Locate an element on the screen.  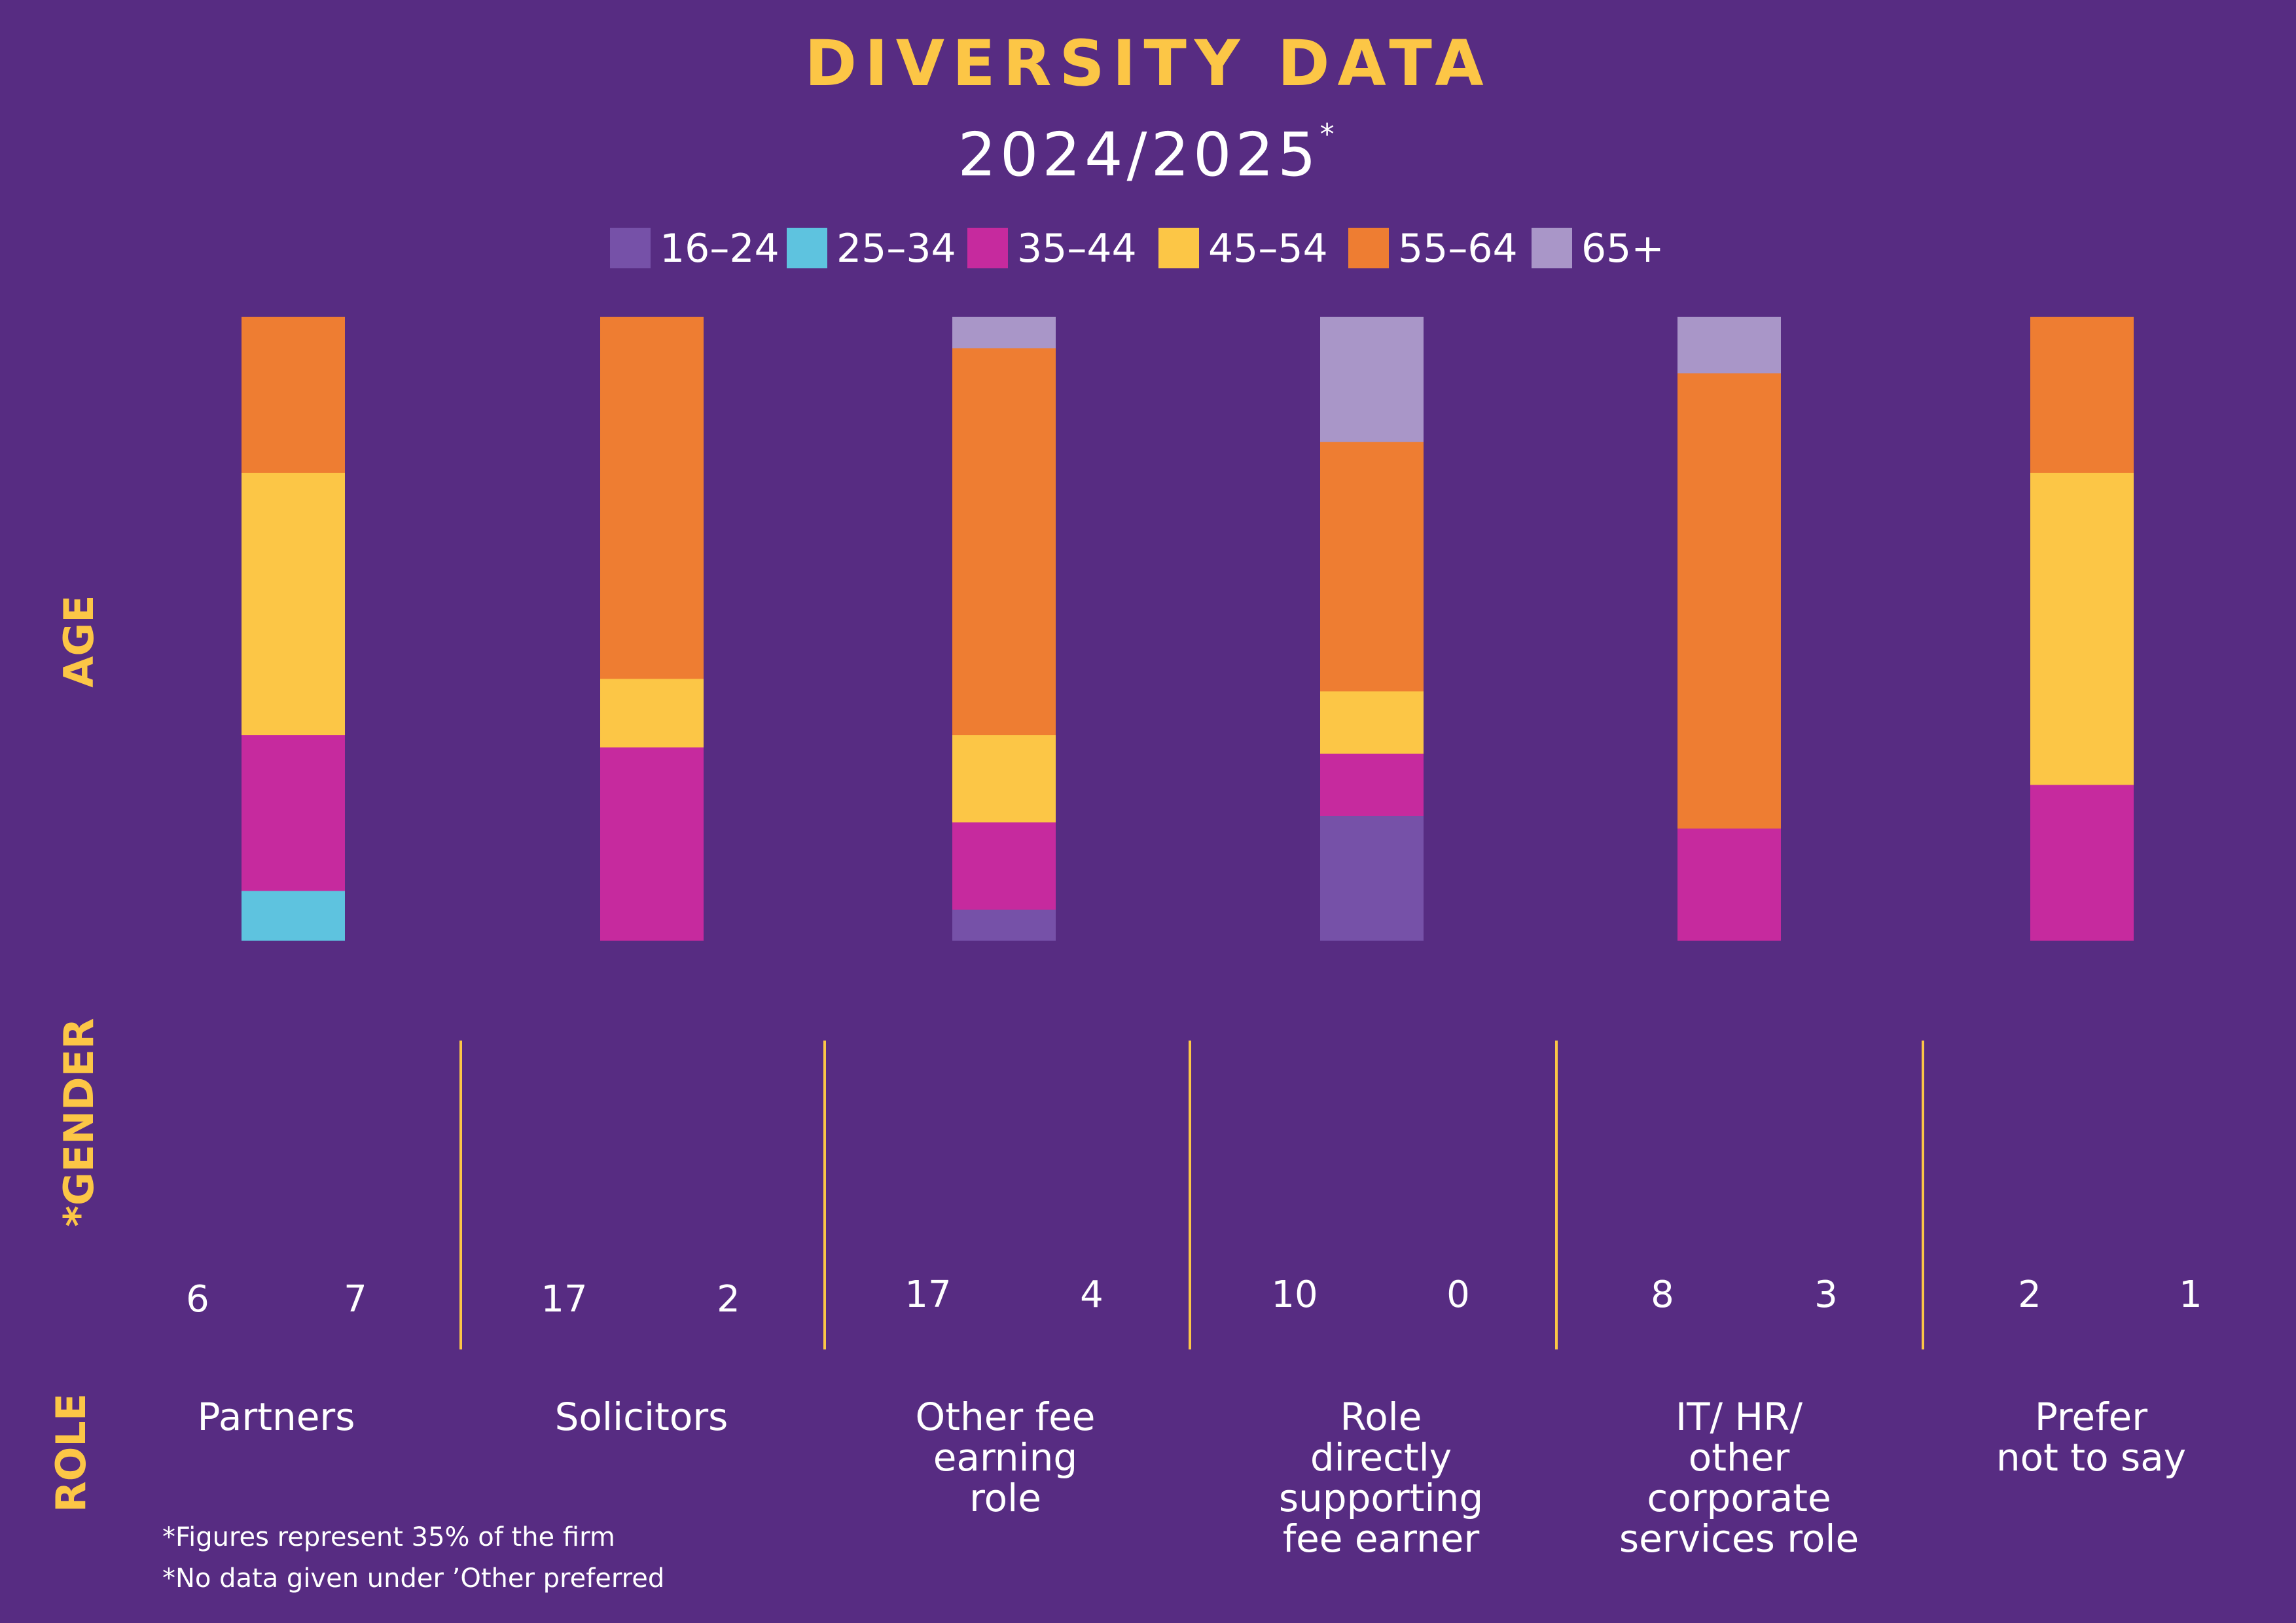
role-label-3-line-2: supporting is located at coordinates (1381, 1498).